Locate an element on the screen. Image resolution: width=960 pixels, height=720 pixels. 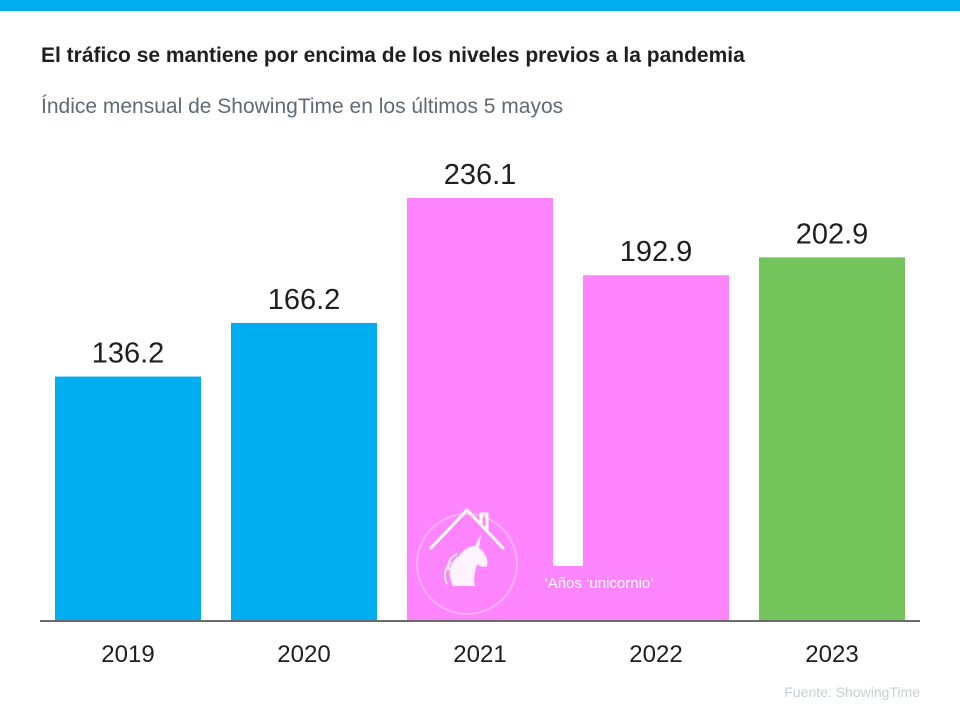
x-tick-label-2020: 2020 is located at coordinates (303, 654).